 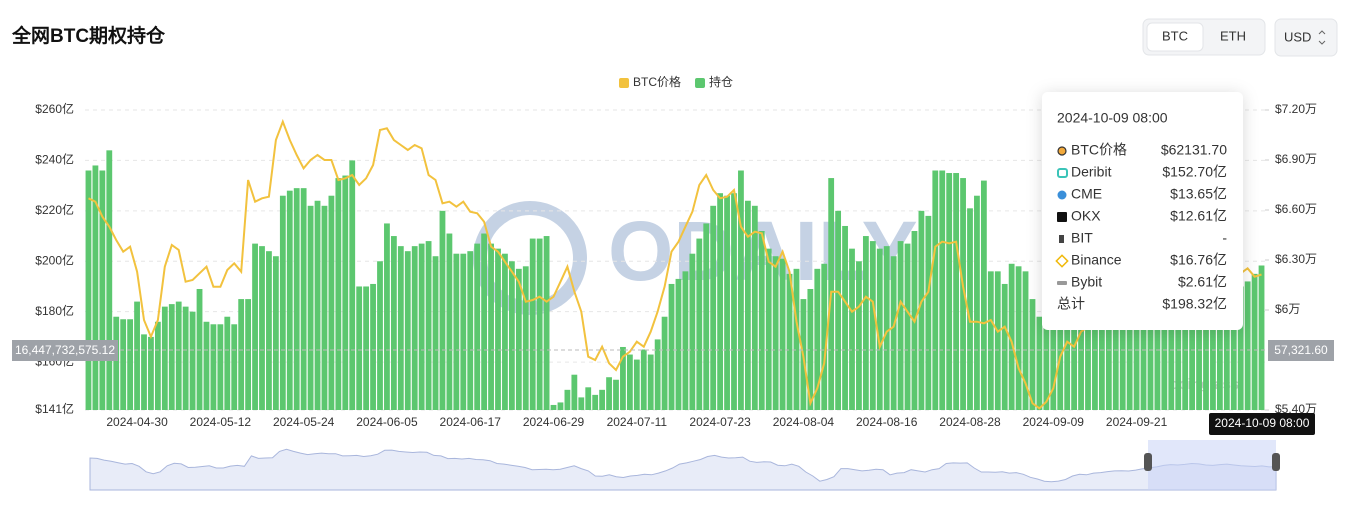 What do you see at coordinates (1233, 35) in the screenshot?
I see `tab-eth: ETH` at bounding box center [1233, 35].